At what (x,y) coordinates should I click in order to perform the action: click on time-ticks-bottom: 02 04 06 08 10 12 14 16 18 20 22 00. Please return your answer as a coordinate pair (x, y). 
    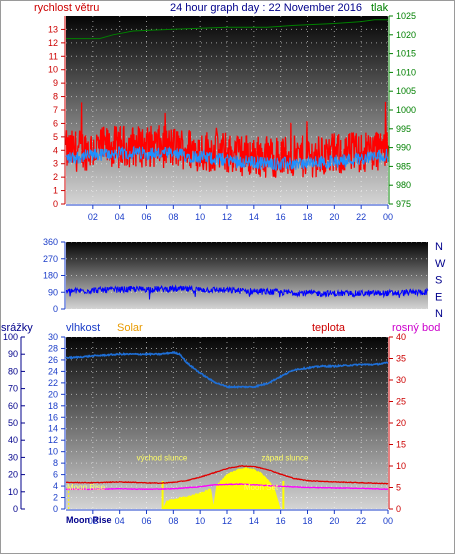
    Looking at the image, I should click on (229, 517).